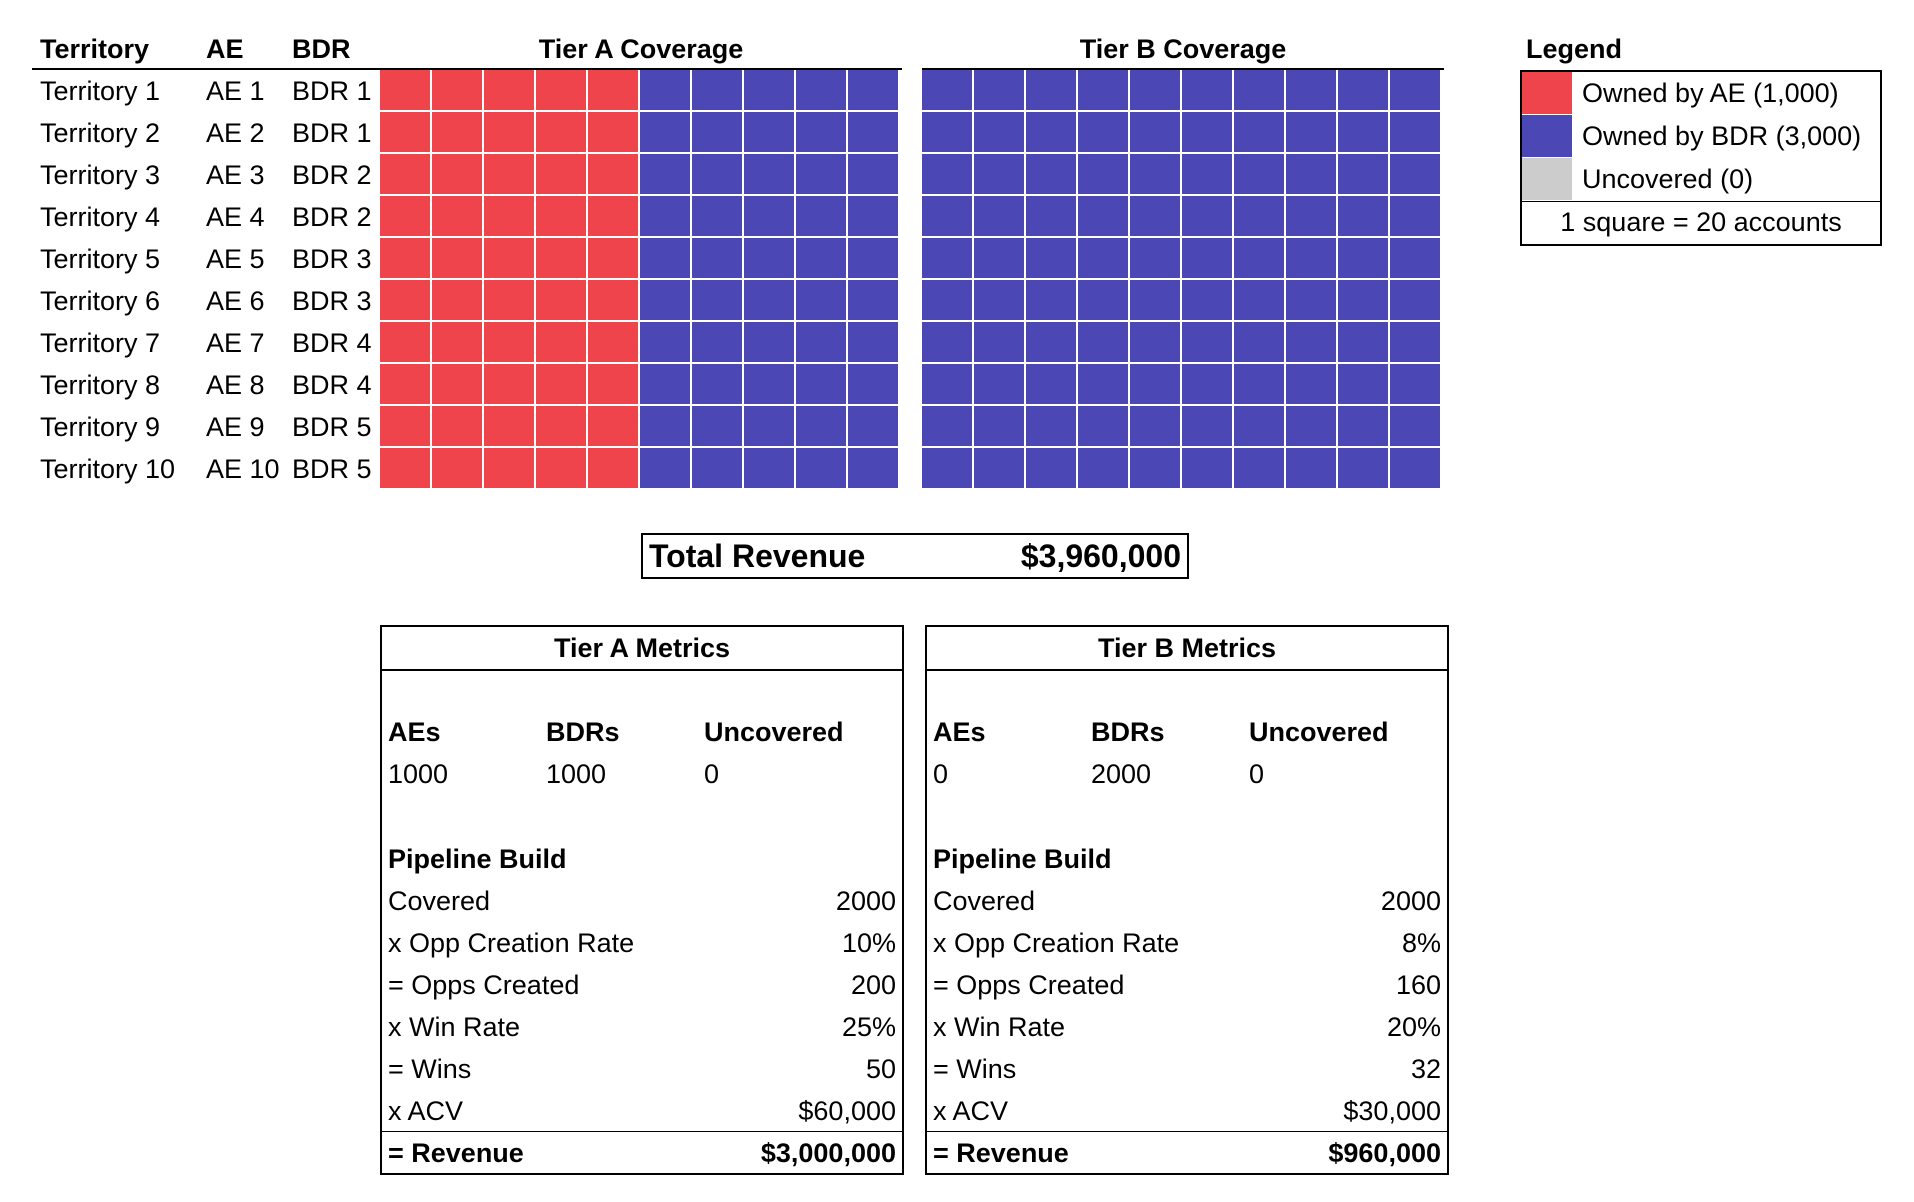 This screenshot has height=1202, width=1914. What do you see at coordinates (941, 774) in the screenshot?
I see `ae-count: 0` at bounding box center [941, 774].